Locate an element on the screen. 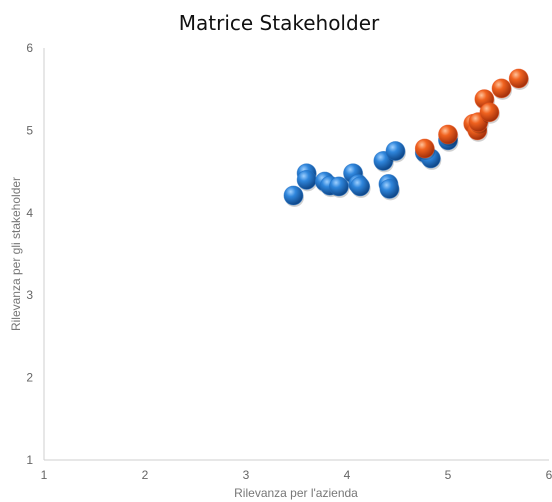 This screenshot has height=502, width=552. x-tick-label: 5 is located at coordinates (448, 475).